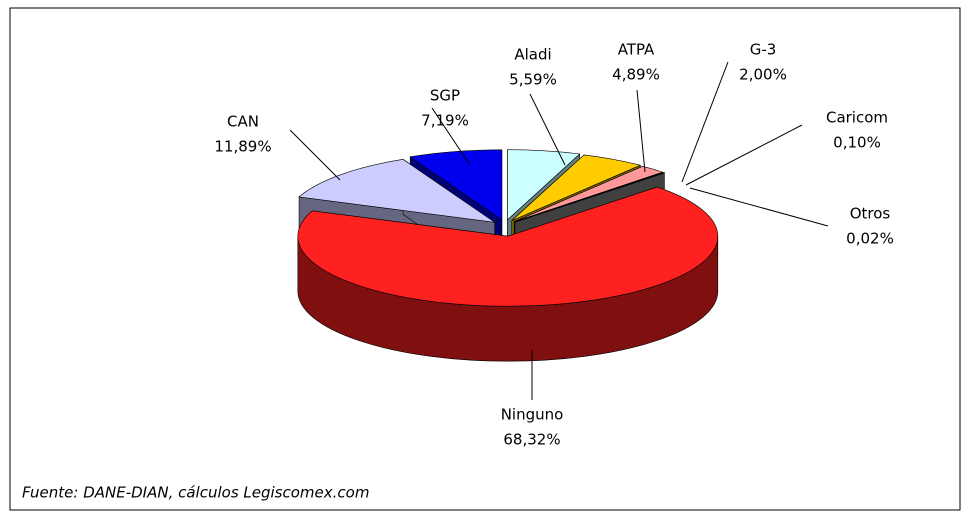 This screenshot has height=519, width=973. I want to click on value-label: 5,59%, so click(533, 80).